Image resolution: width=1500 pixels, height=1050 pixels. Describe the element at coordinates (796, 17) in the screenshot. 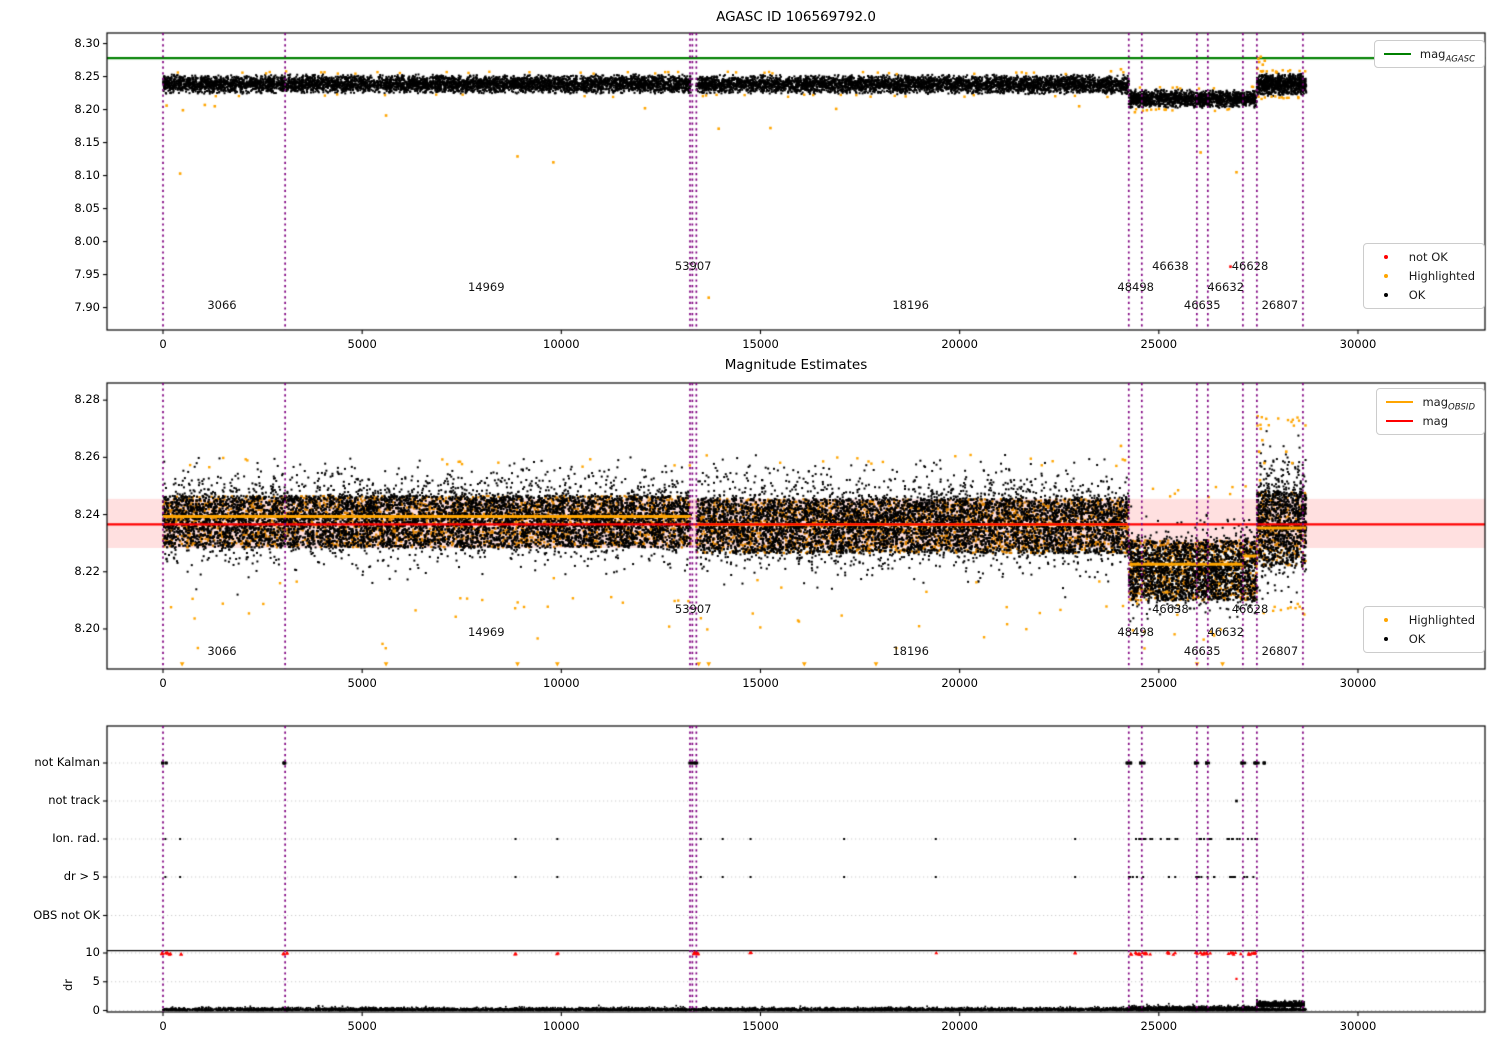

I see `plot1-title: AGASC ID 106569792.0` at that location.